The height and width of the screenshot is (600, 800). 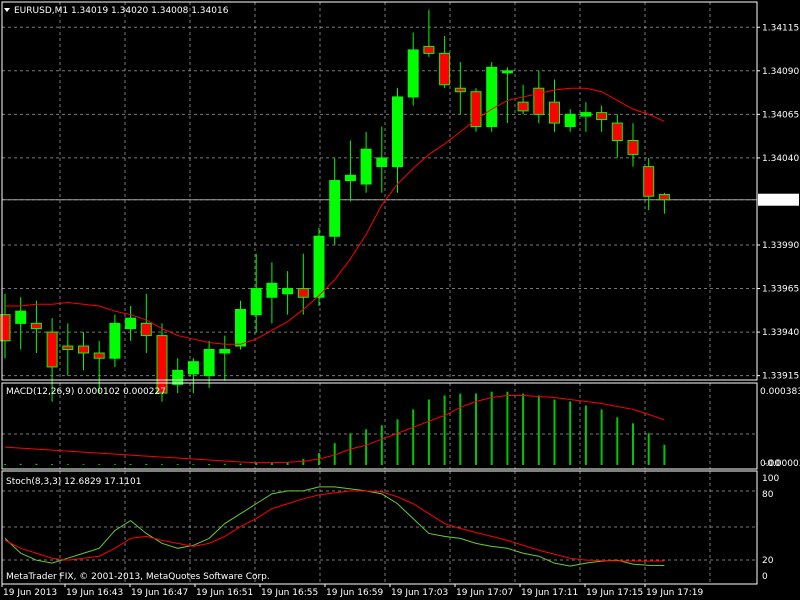 What do you see at coordinates (30, 593) in the screenshot?
I see `time-axis-label: 19 Jun 2013` at bounding box center [30, 593].